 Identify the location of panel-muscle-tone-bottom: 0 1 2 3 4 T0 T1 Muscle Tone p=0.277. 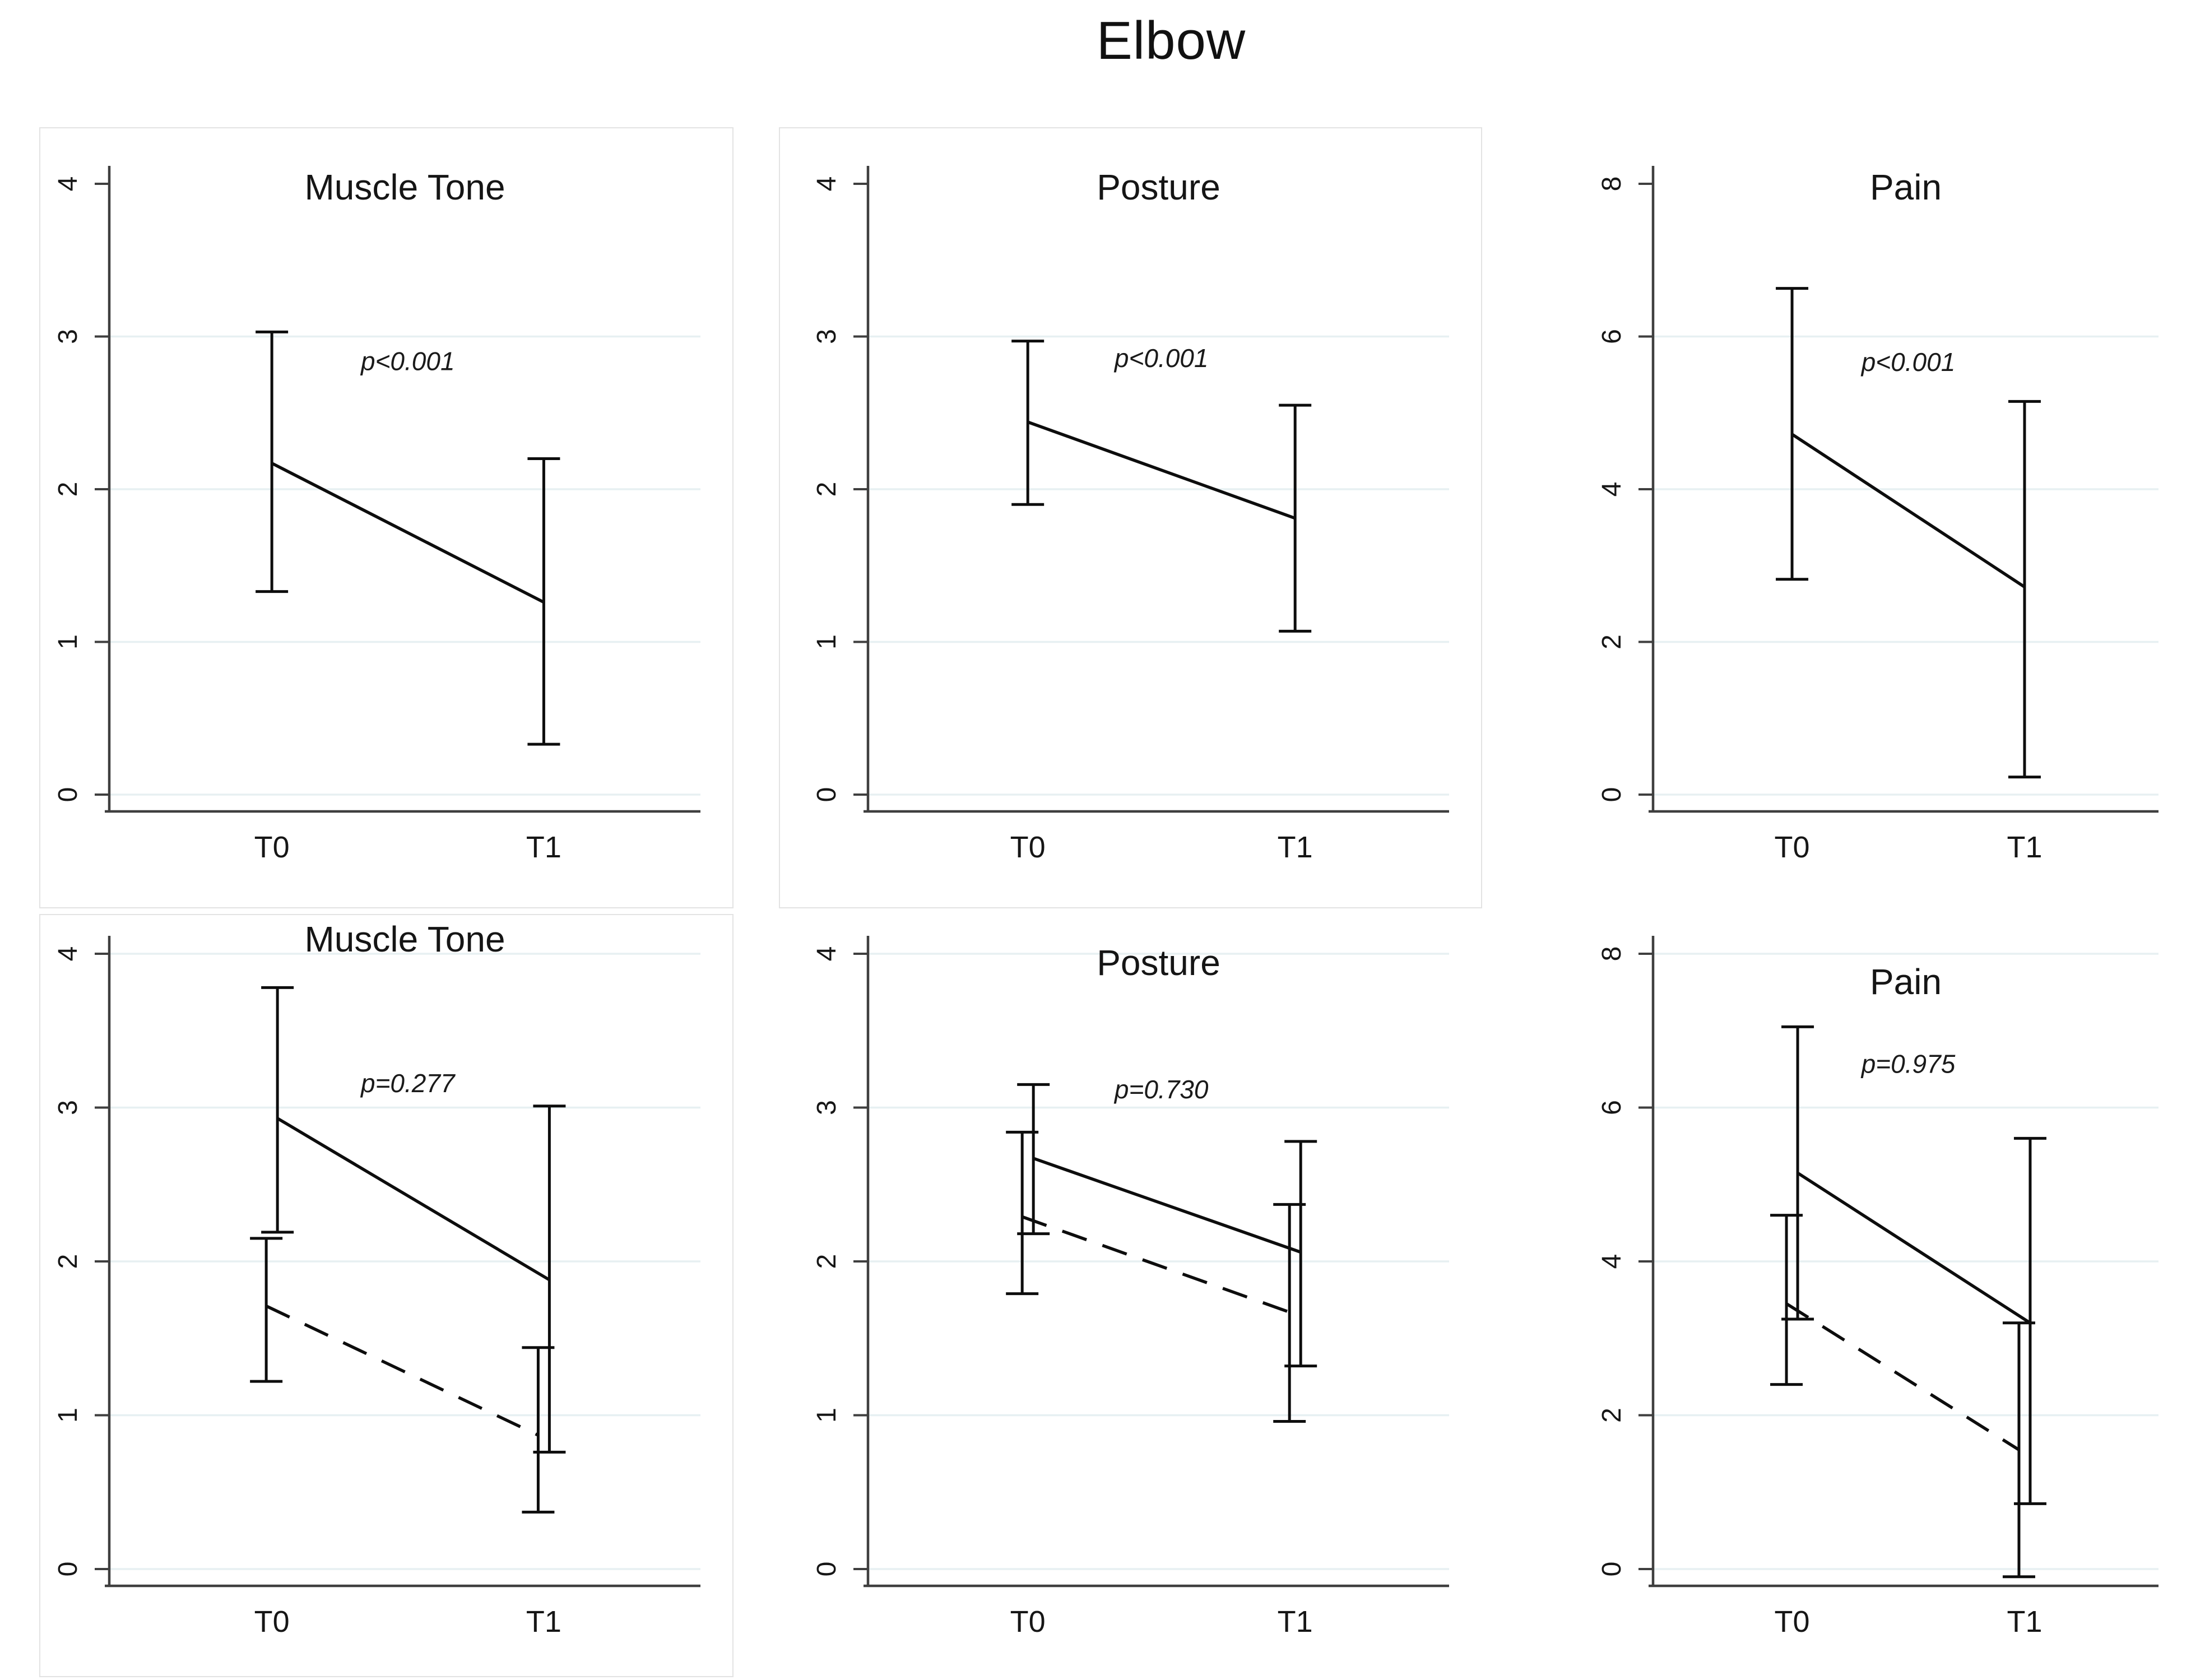
(386, 1296).